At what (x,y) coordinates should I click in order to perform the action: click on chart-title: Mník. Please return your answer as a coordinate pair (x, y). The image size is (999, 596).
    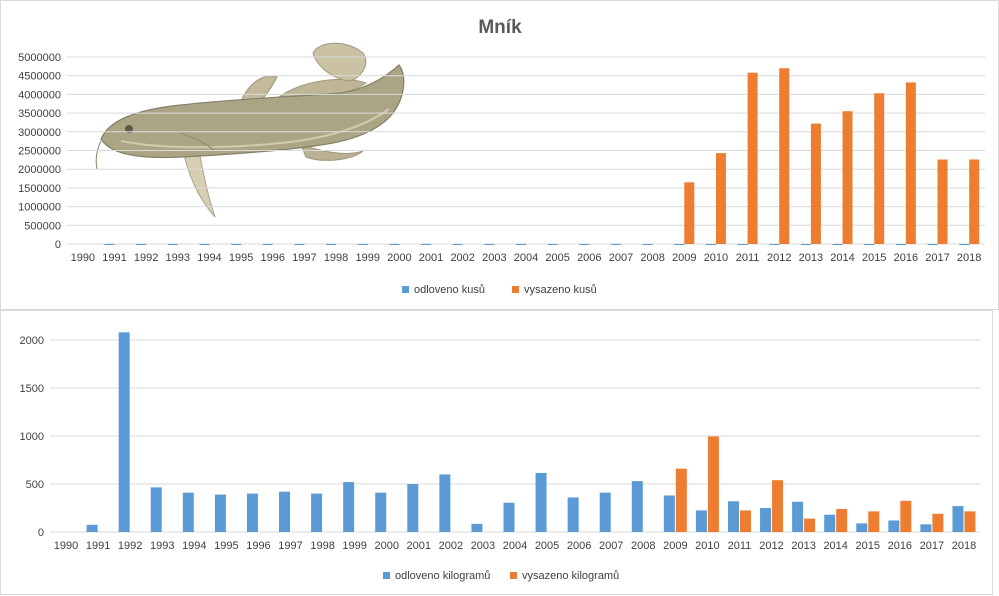
    Looking at the image, I should click on (500, 27).